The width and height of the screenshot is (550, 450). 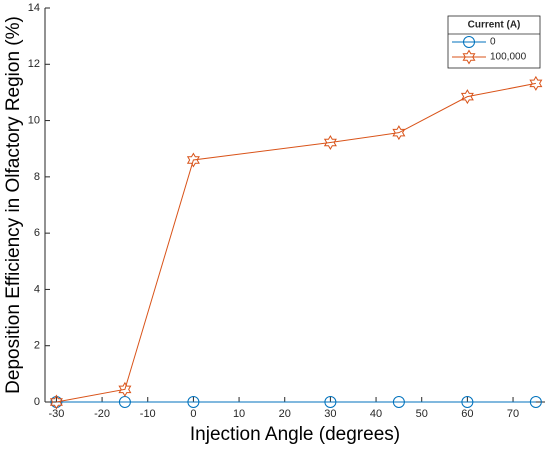 What do you see at coordinates (513, 414) in the screenshot?
I see `x-tick-label: 70` at bounding box center [513, 414].